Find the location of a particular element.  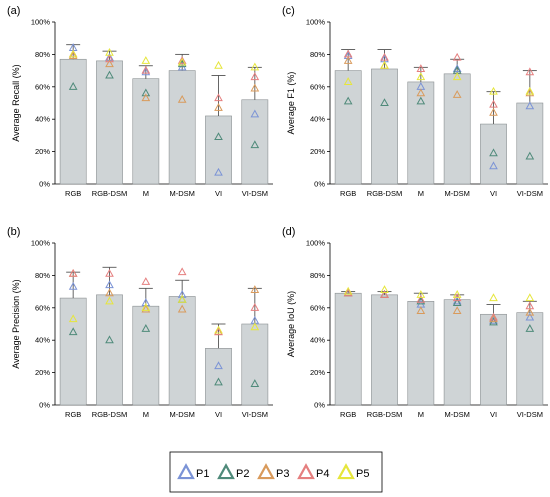

y-axis-label: Average IoU (%) is located at coordinates (291, 324).